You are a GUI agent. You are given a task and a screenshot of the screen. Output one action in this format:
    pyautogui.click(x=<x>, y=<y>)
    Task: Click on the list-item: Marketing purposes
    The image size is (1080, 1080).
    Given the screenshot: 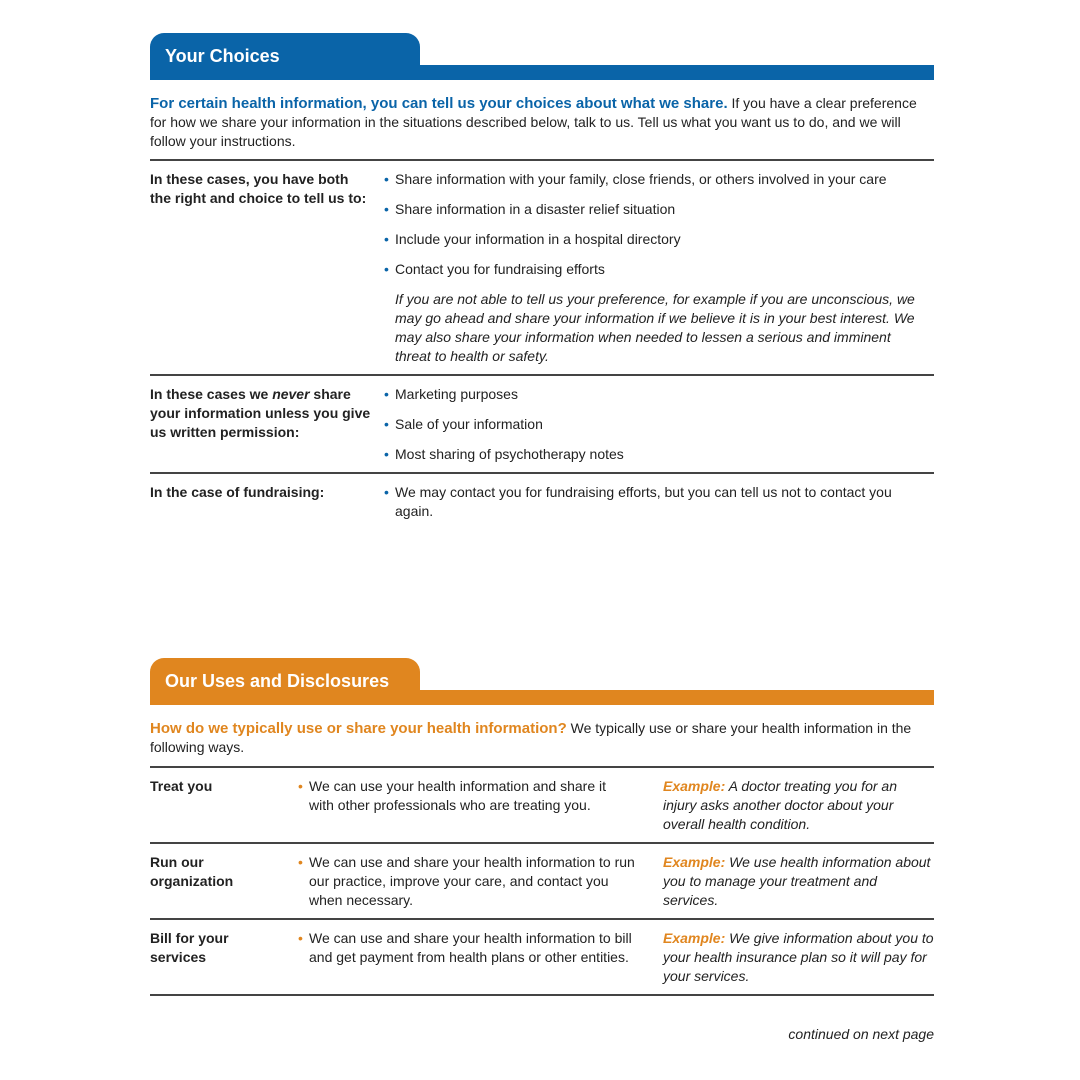 What is the action you would take?
    pyautogui.click(x=659, y=394)
    